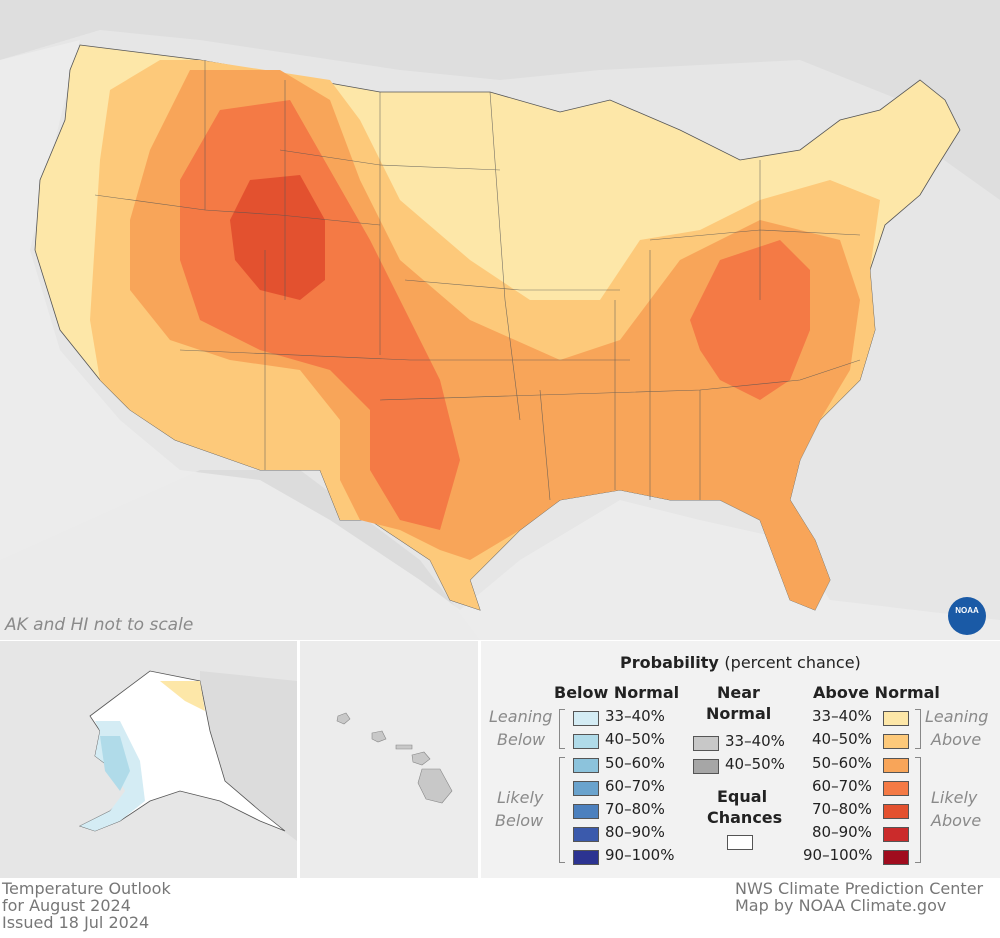 The height and width of the screenshot is (938, 1000). What do you see at coordinates (954, 797) in the screenshot?
I see `likely-above-1: Likely` at bounding box center [954, 797].